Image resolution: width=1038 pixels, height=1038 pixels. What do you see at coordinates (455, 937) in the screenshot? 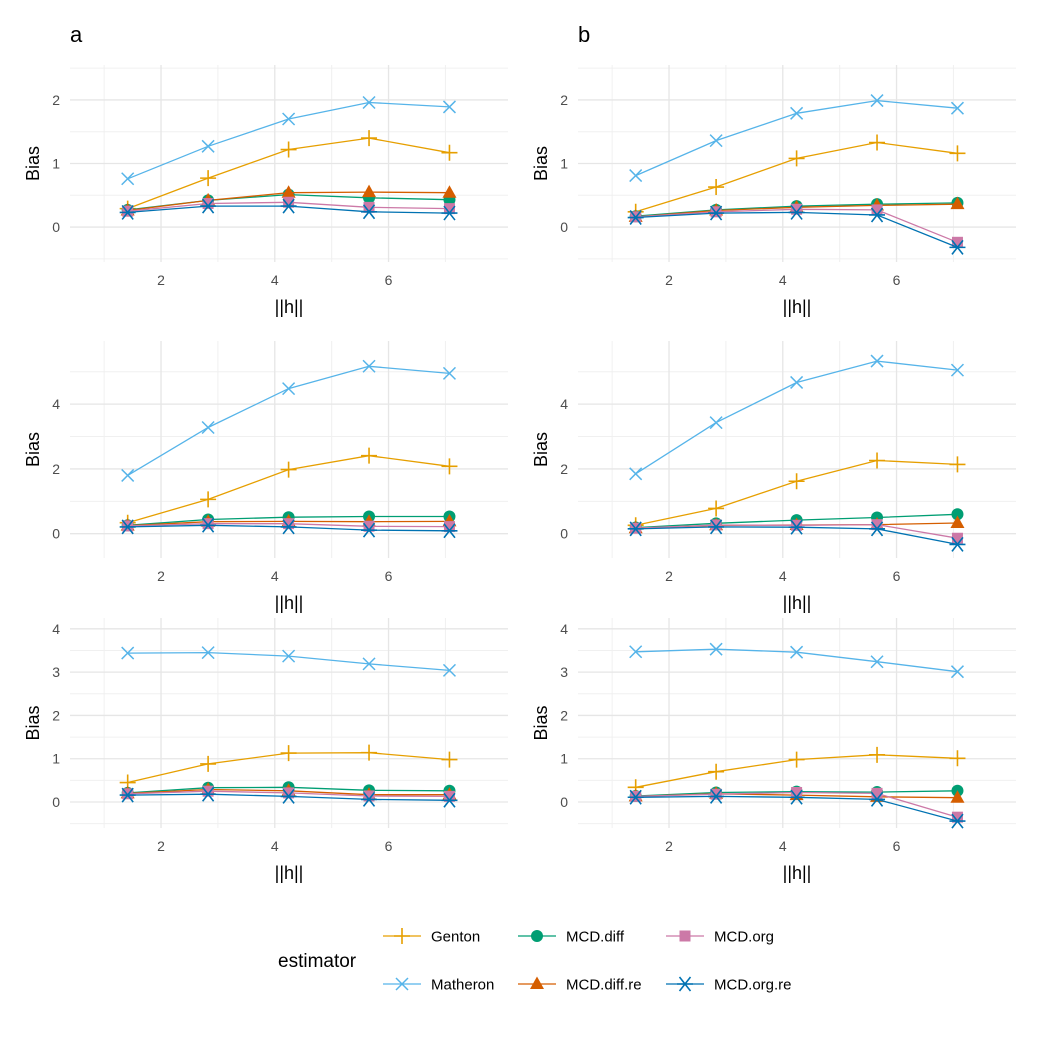
I see `legend-label: Genton` at bounding box center [455, 937].